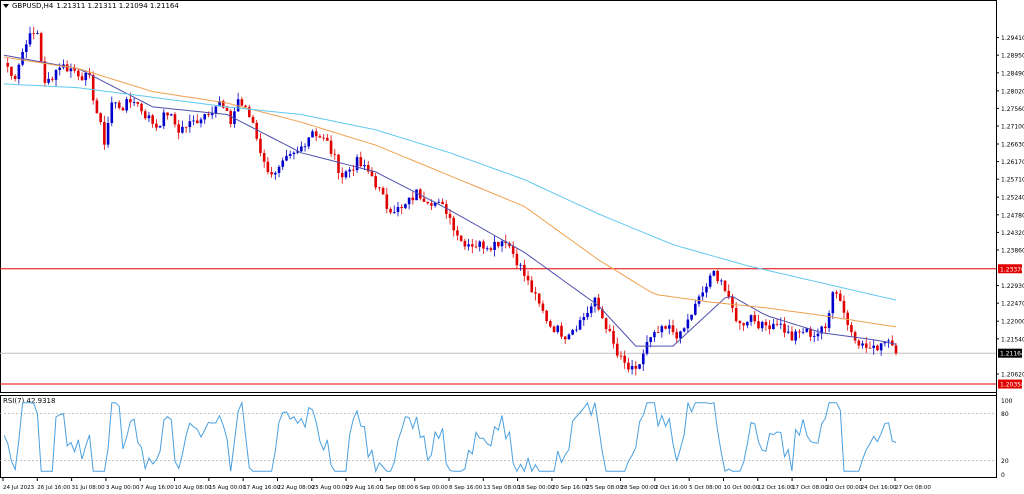  I want to click on price-tick-label: 1.25240, so click(1012, 198).